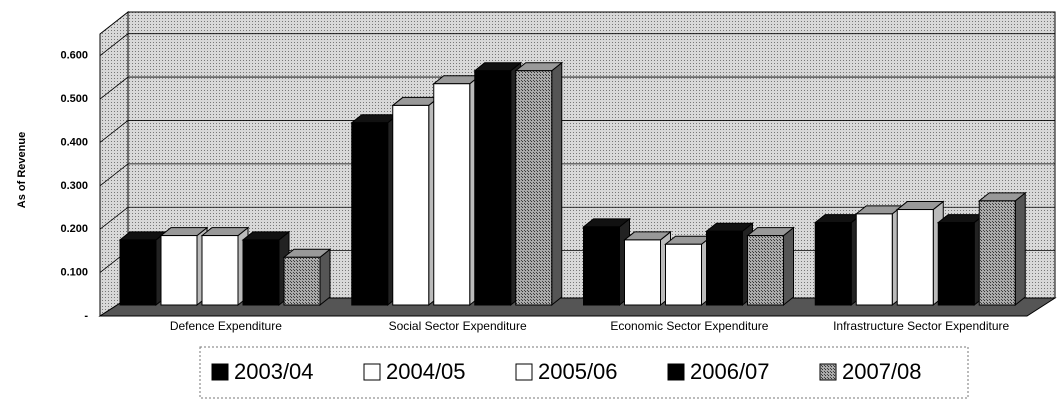 This screenshot has width=1059, height=411. I want to click on legend-label: 2003/04, so click(274, 371).